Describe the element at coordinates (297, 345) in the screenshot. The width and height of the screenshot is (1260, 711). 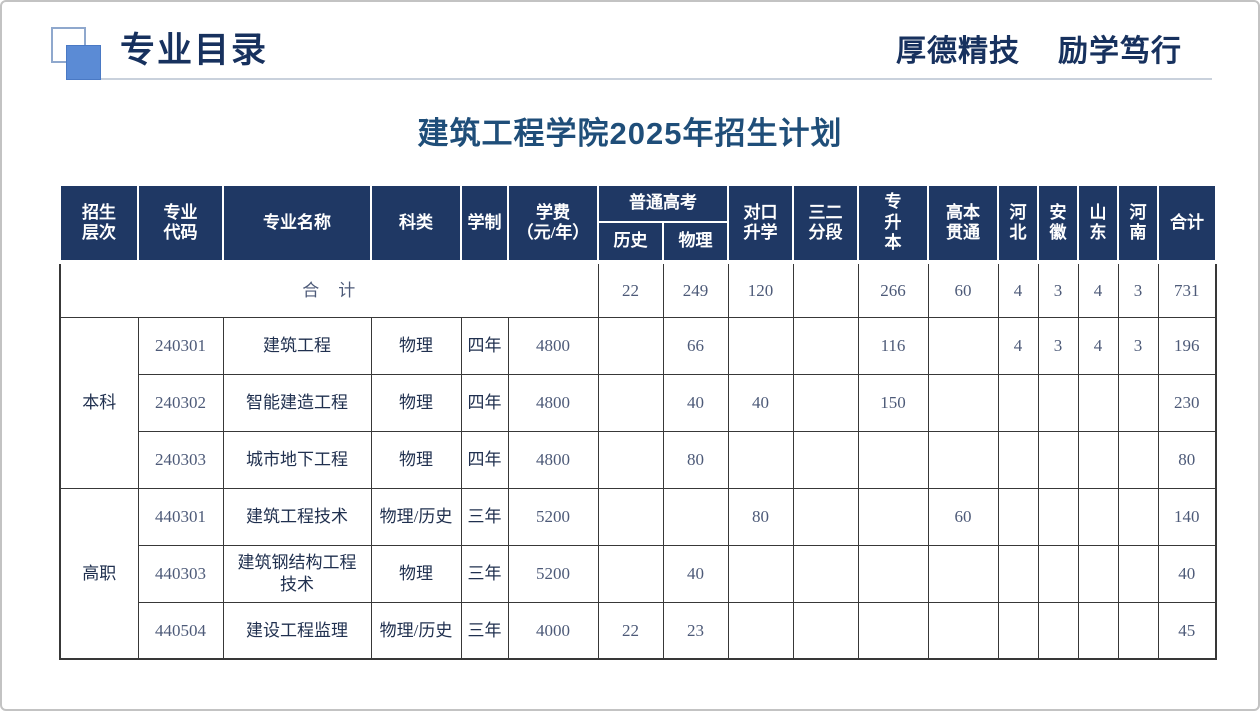
I see `cell-name: 建筑工程` at that location.